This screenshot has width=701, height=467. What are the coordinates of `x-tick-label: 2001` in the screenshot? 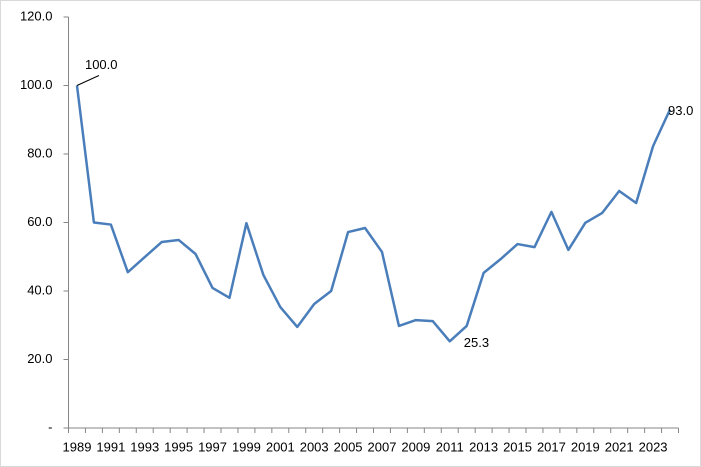 It's located at (280, 446).